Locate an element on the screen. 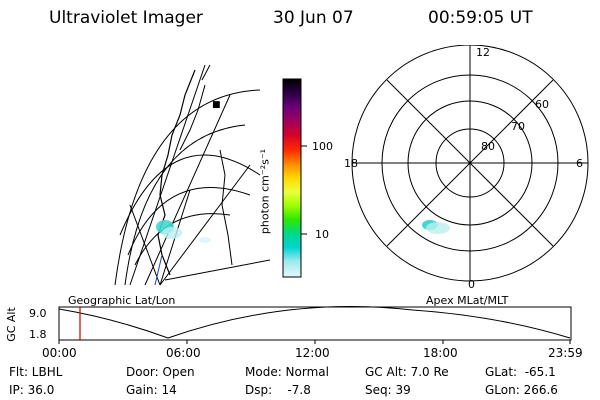  lat-label-80: 80 is located at coordinates (488, 146).